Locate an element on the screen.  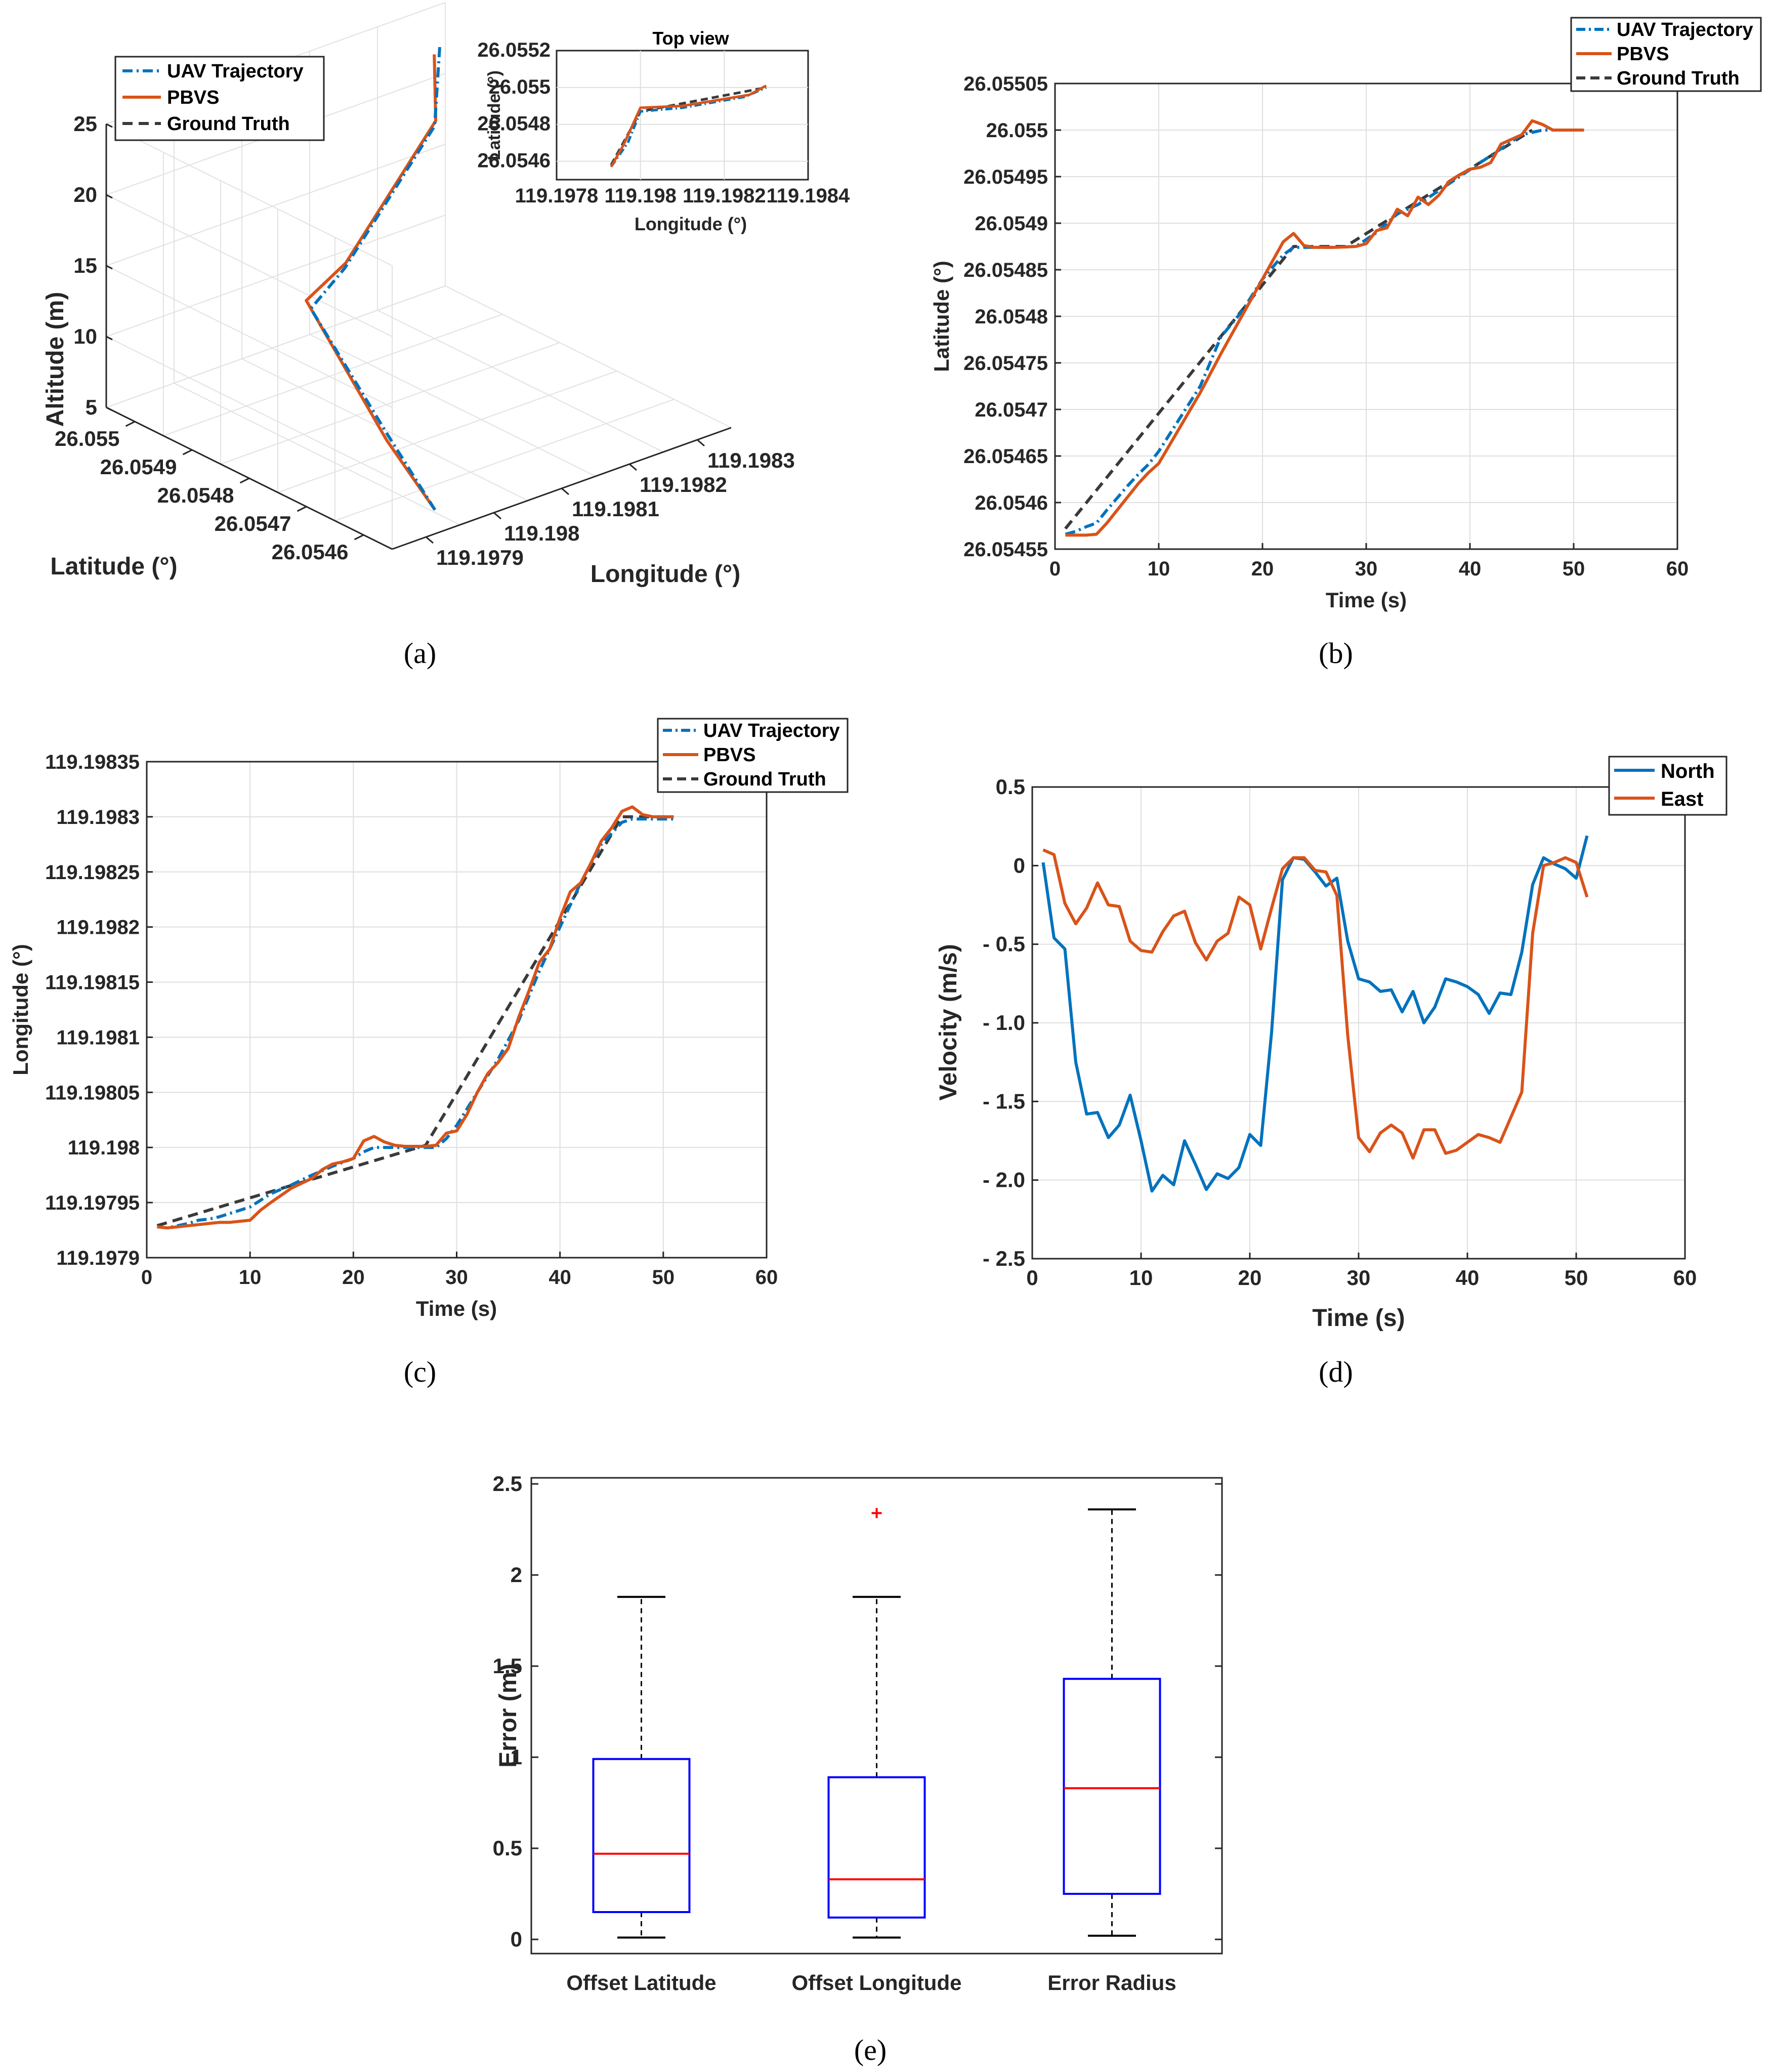
d-xlabel: Time (s) is located at coordinates (1358, 1318).